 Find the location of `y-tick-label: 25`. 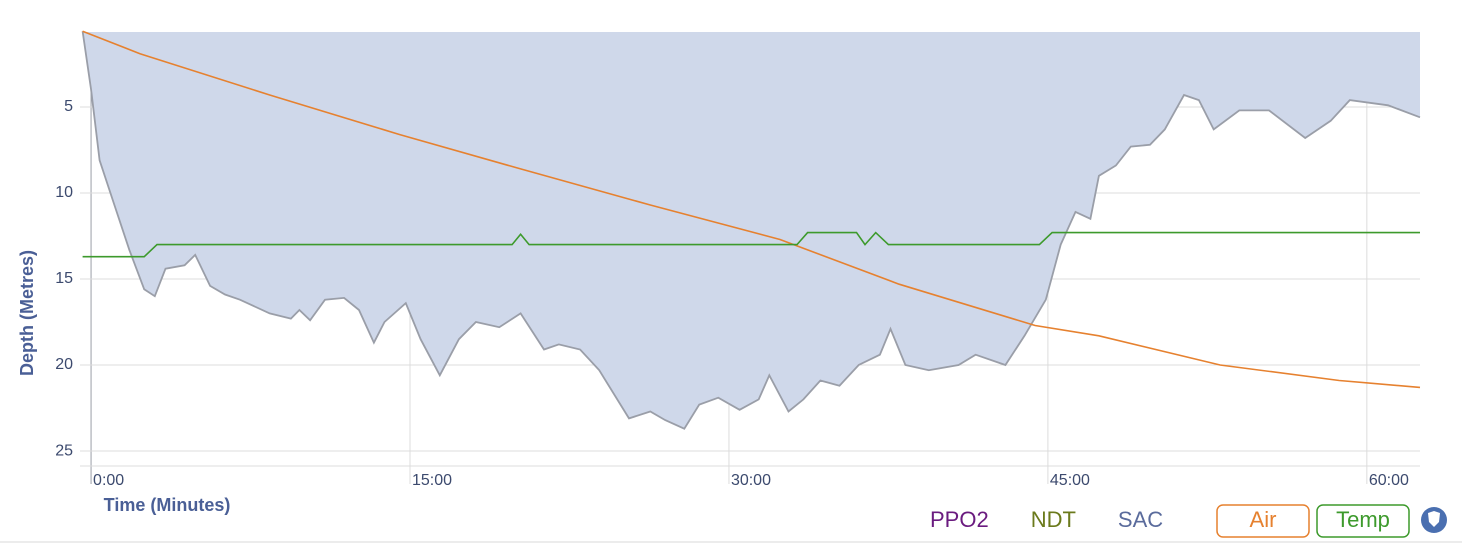

y-tick-label: 25 is located at coordinates (64, 450).